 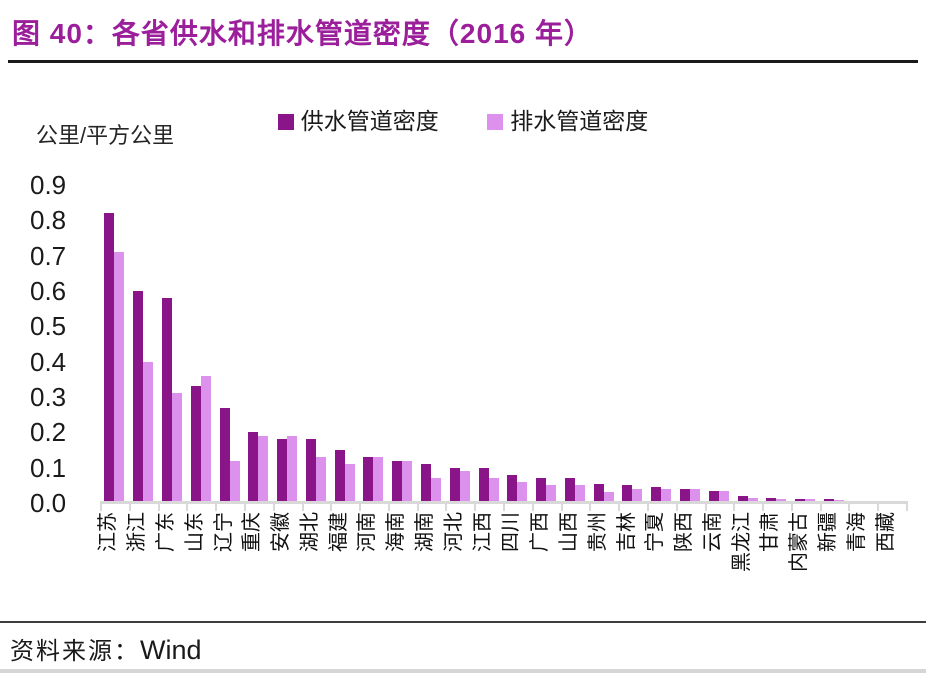 What do you see at coordinates (48, 361) in the screenshot?
I see `y-tick-label: 0.4` at bounding box center [48, 361].